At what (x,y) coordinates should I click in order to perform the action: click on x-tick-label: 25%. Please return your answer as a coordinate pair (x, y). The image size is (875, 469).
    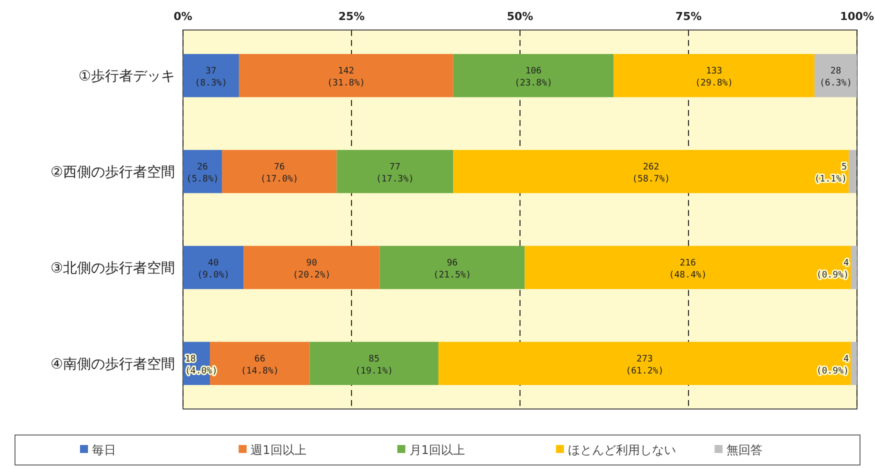
    Looking at the image, I should click on (351, 16).